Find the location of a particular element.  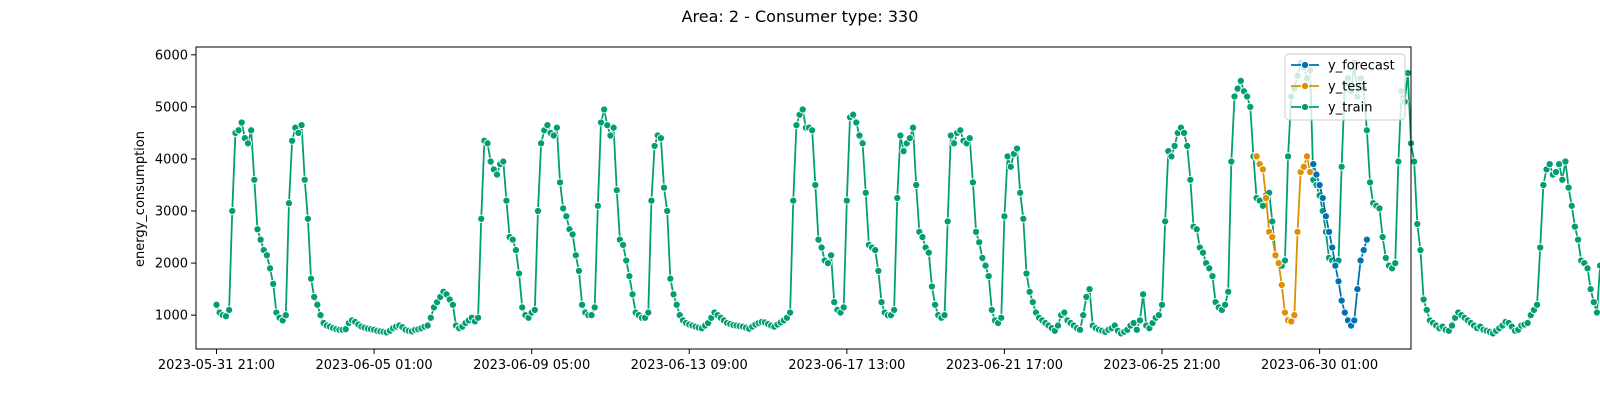

y-tick-label: 4000 is located at coordinates (171, 159).